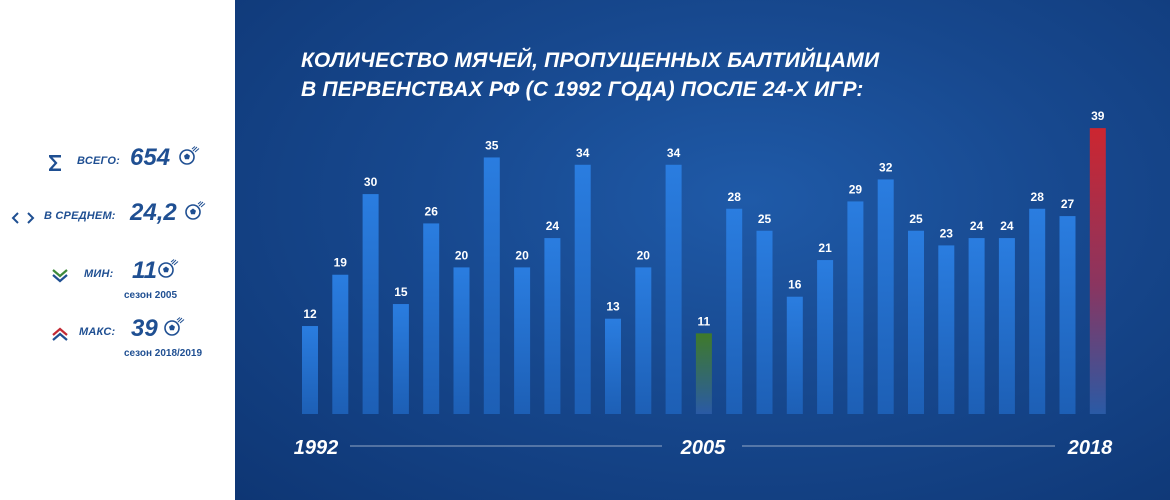 Image resolution: width=1170 pixels, height=500 pixels. What do you see at coordinates (99, 274) in the screenshot?
I see `stat-min-label: мин:` at bounding box center [99, 274].